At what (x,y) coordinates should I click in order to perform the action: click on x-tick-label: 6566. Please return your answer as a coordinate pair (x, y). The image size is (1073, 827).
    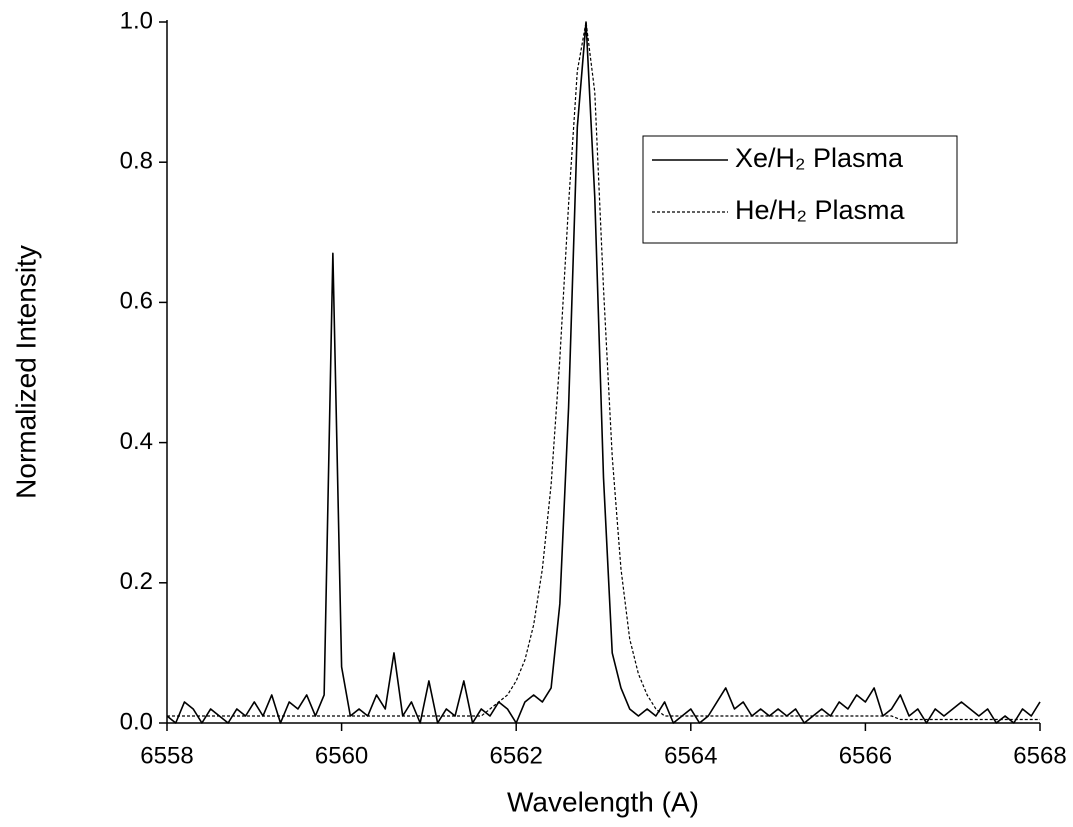
    Looking at the image, I should click on (865, 755).